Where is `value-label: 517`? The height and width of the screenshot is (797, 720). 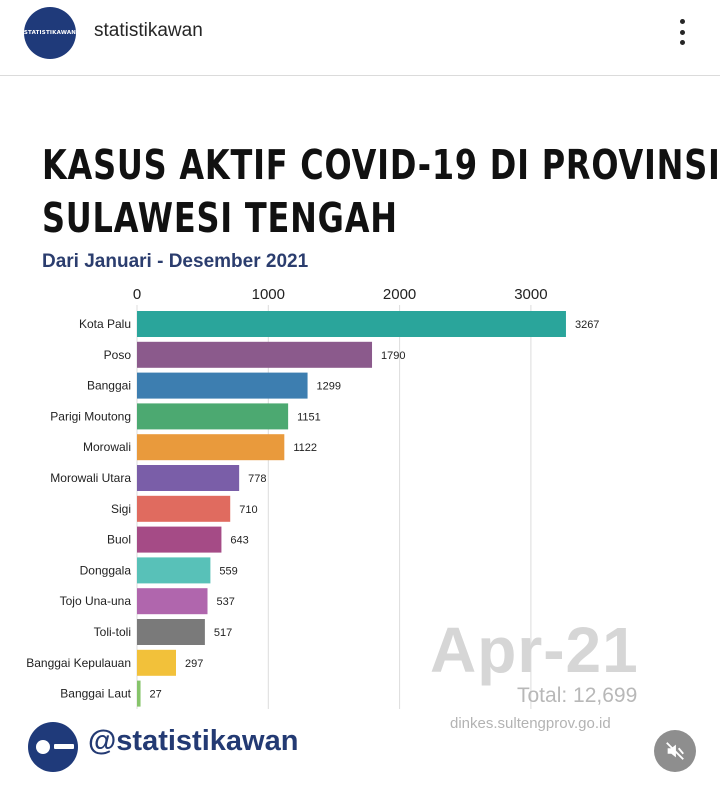
value-label: 517 is located at coordinates (223, 633).